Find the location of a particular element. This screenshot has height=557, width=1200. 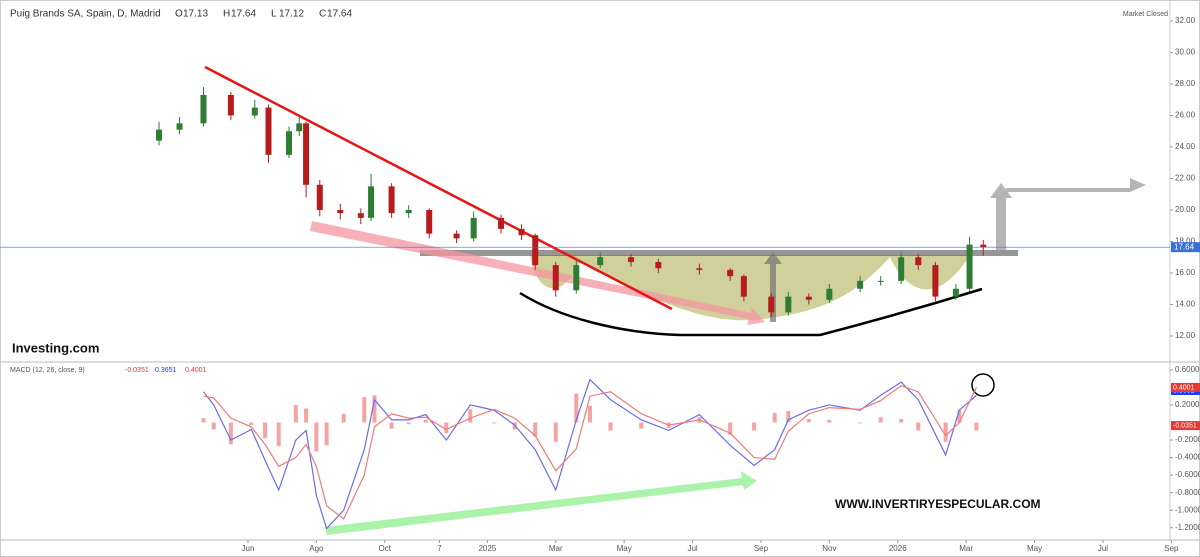

cup-fill is located at coordinates (750, 288).